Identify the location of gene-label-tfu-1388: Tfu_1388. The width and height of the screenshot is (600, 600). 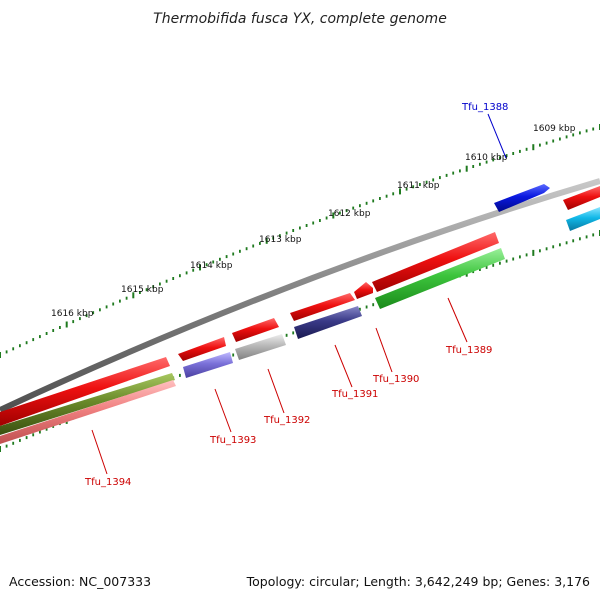
(484, 107).